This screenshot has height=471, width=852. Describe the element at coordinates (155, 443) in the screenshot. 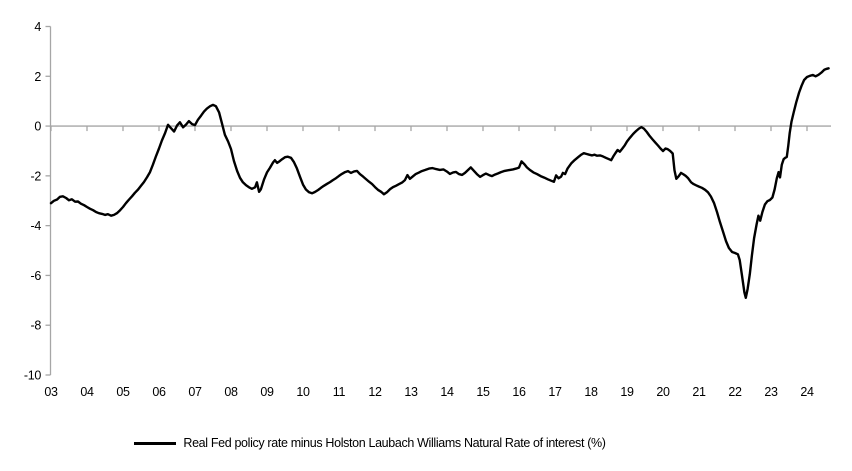

I see `legend-line-swatch` at that location.